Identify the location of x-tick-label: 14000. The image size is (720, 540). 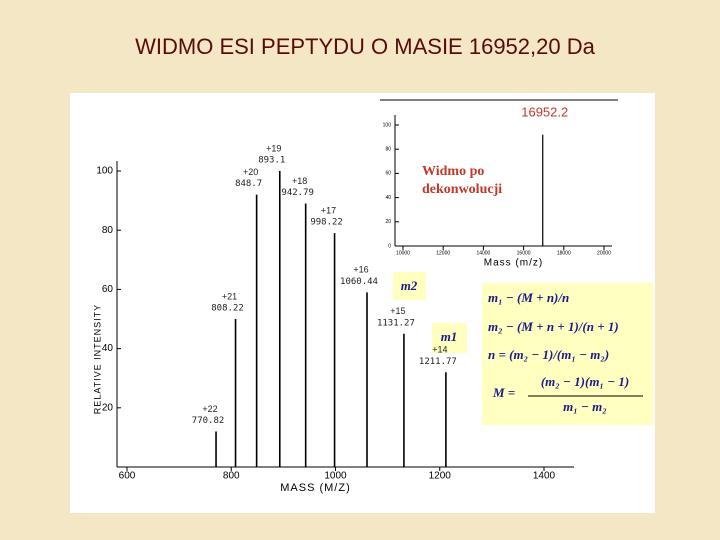
(483, 253).